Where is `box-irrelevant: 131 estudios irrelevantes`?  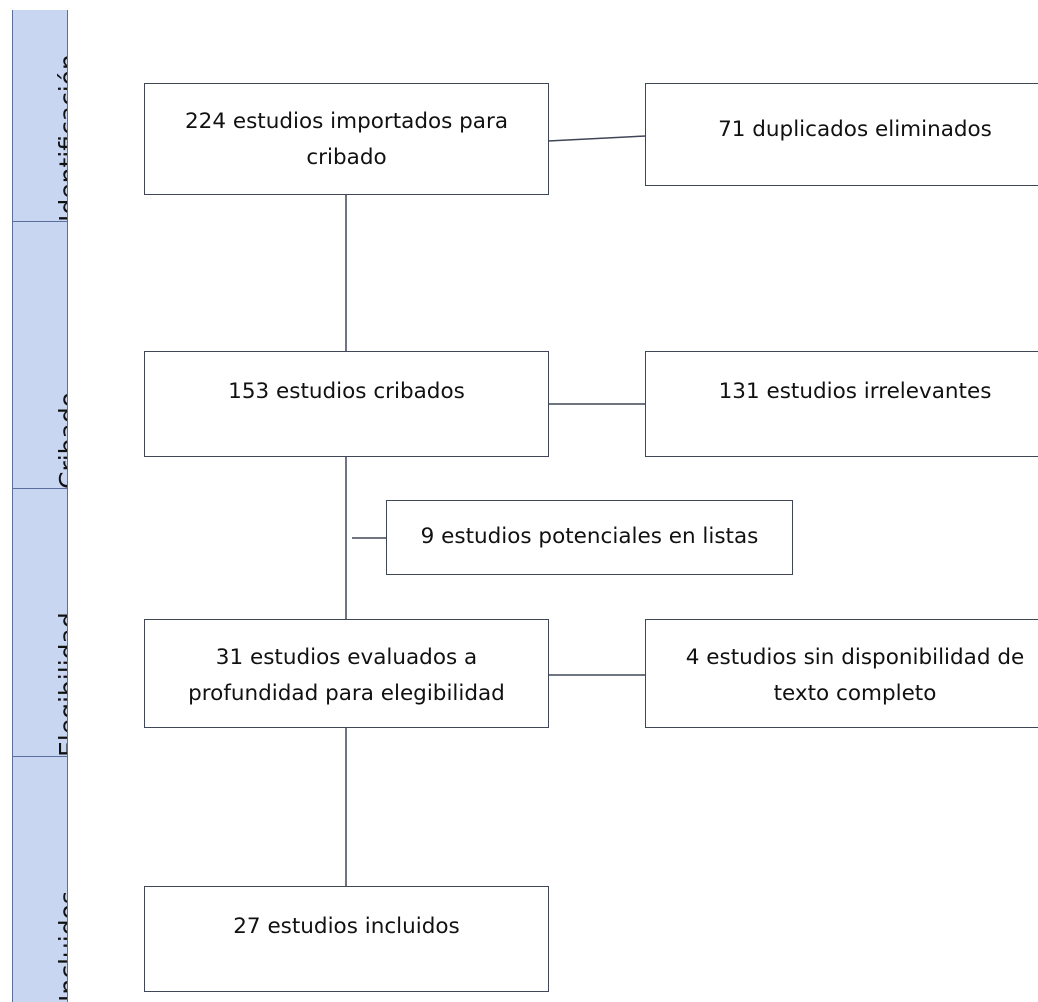
box-irrelevant: 131 estudios irrelevantes is located at coordinates (841, 404).